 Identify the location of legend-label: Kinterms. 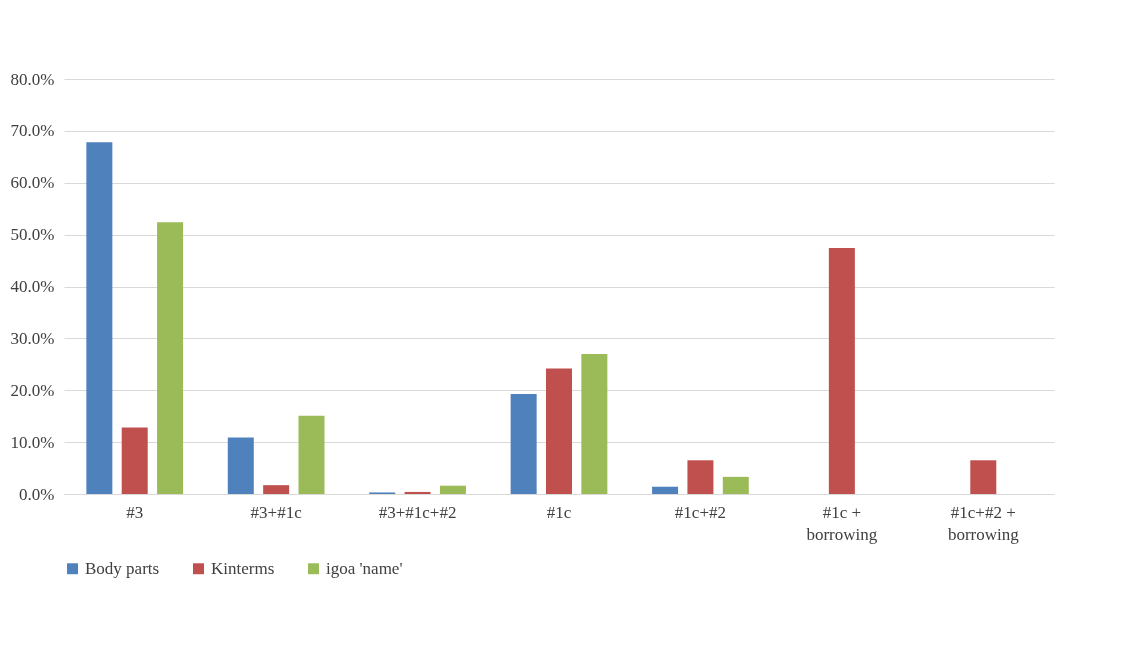
(243, 568).